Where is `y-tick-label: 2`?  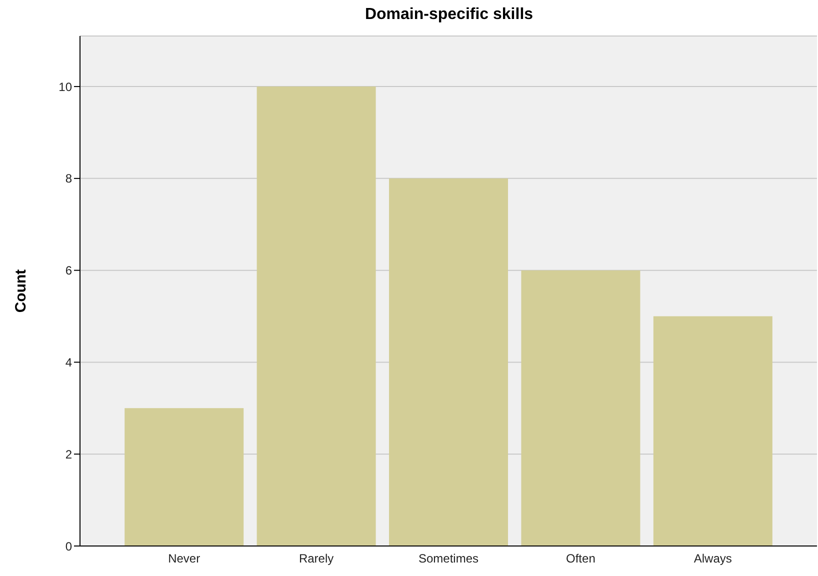
y-tick-label: 2 is located at coordinates (68, 454).